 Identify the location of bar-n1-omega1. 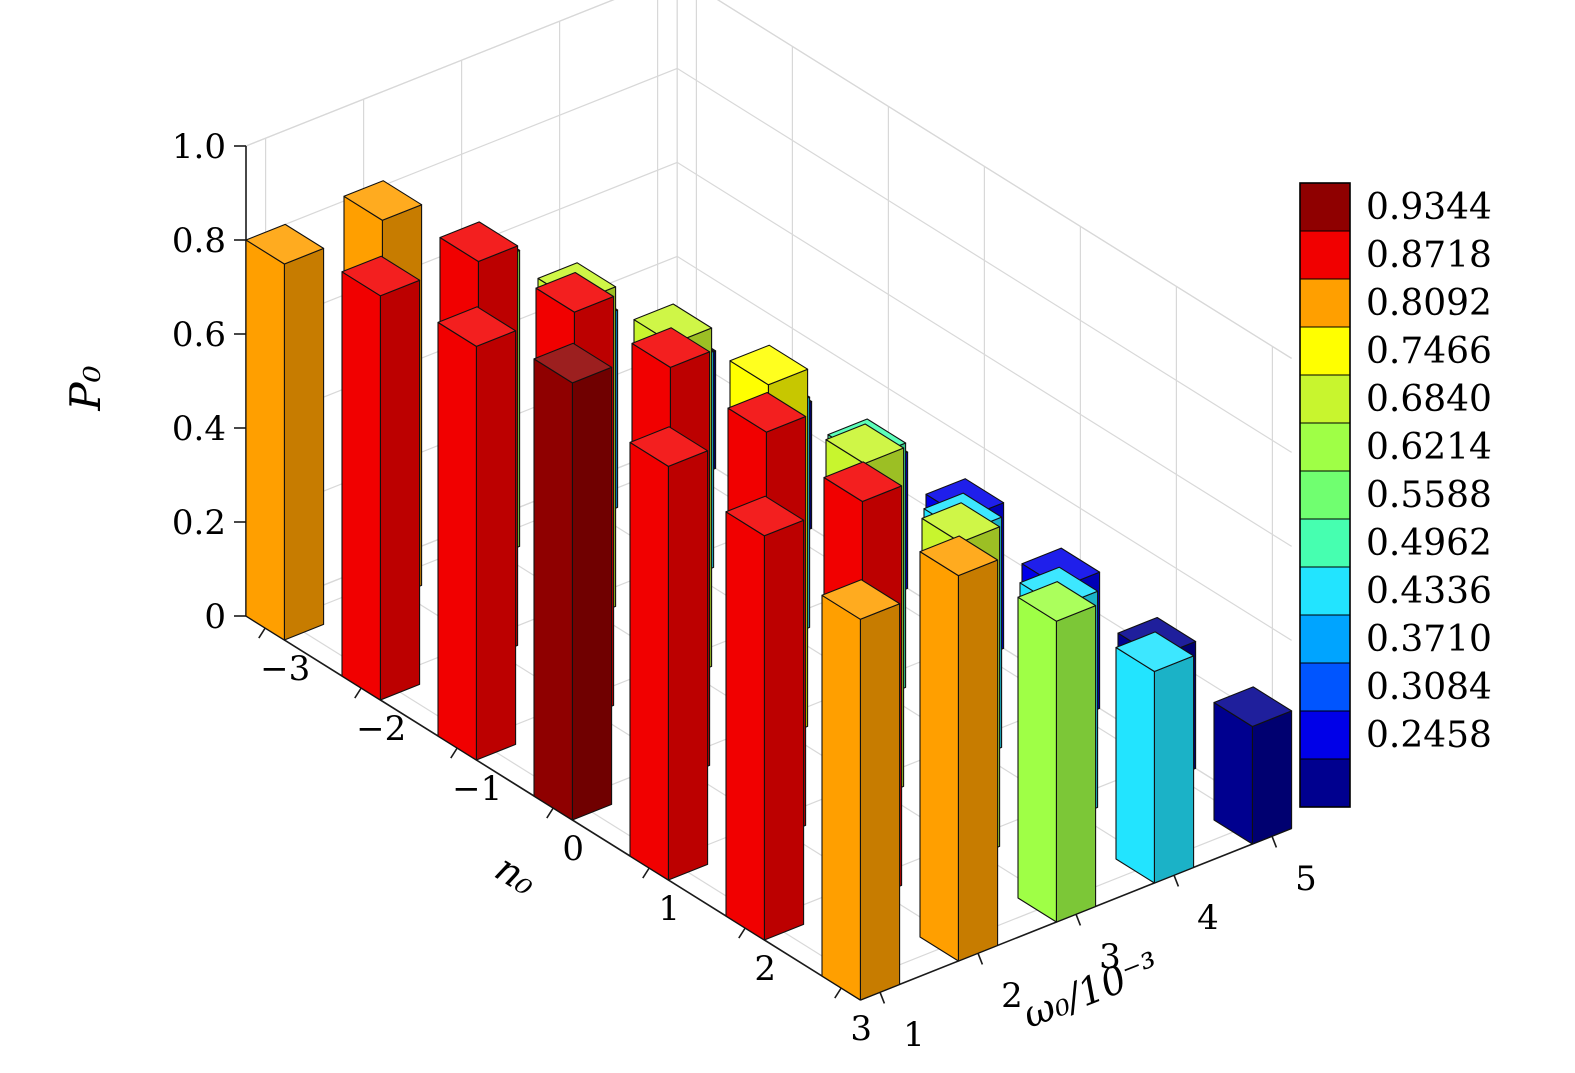
(669, 653).